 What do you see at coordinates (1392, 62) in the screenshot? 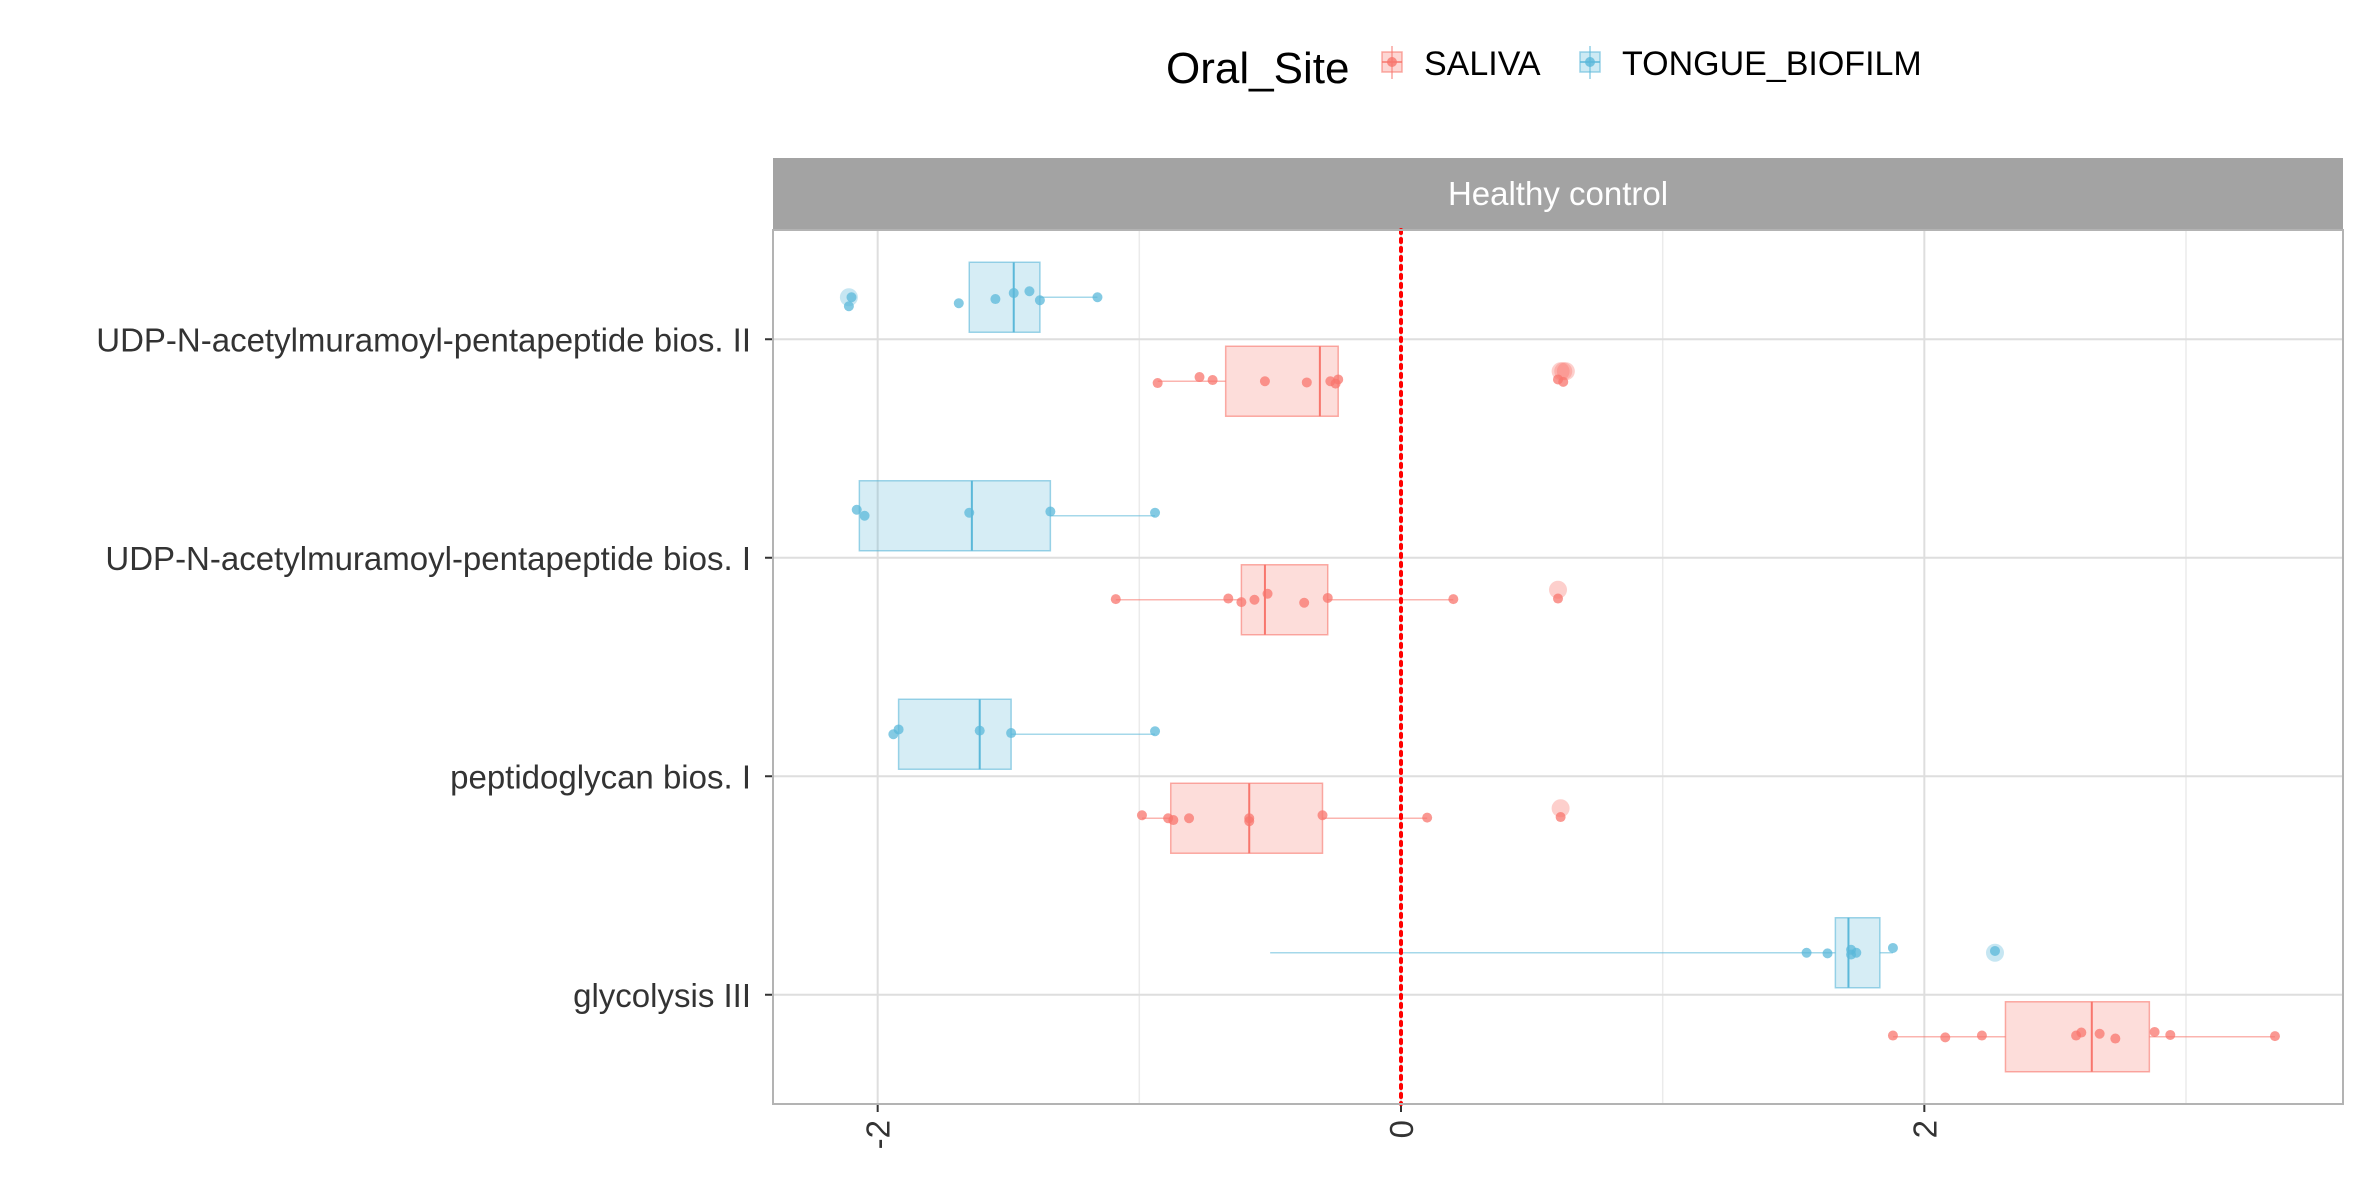
I see `legend-key-saliva` at bounding box center [1392, 62].